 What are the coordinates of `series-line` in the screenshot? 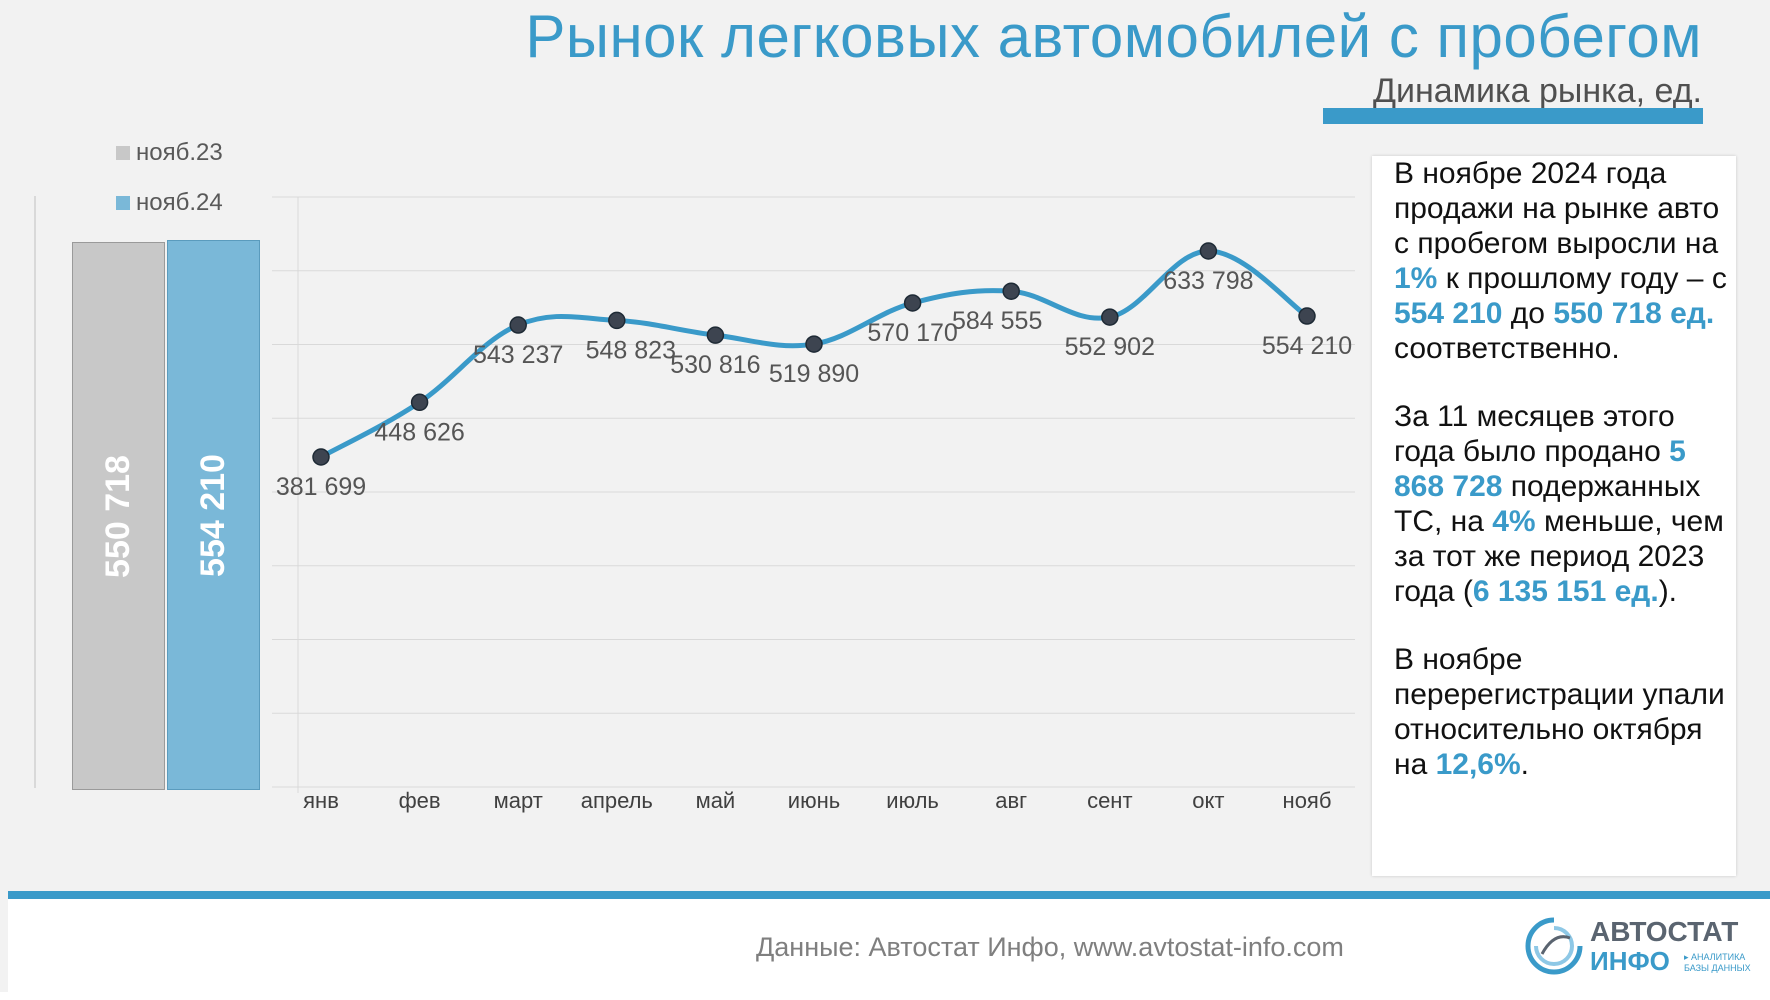 It's located at (814, 354).